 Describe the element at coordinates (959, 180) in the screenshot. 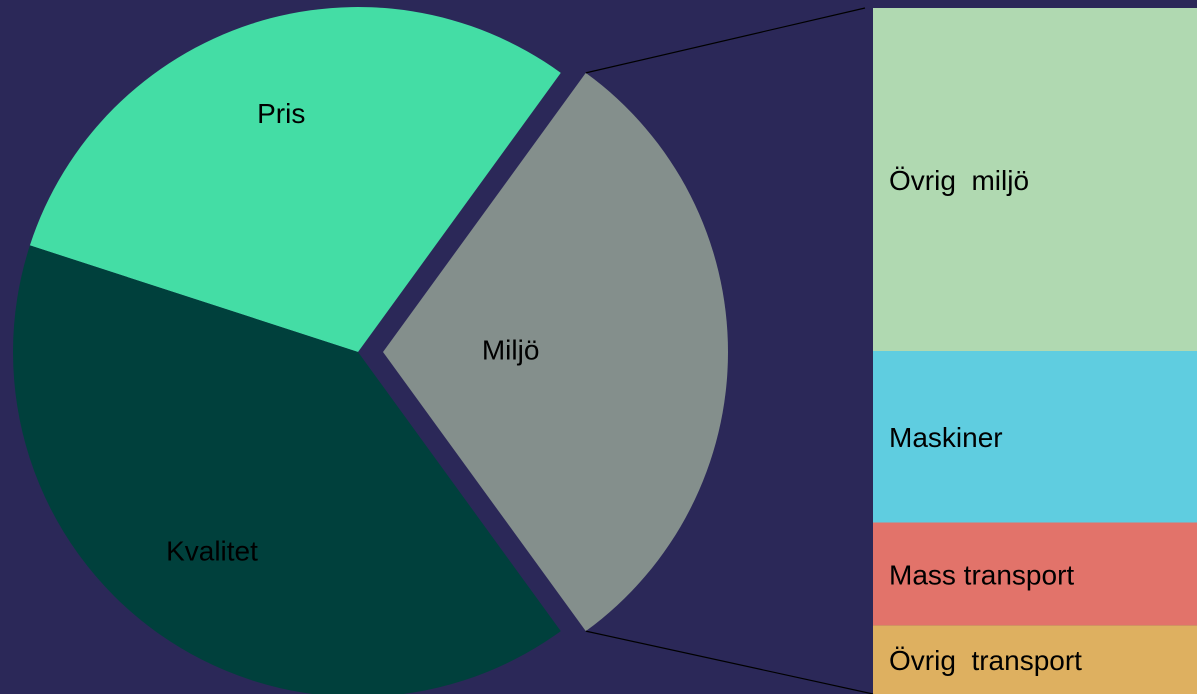

I see `bar-label: Övrig miljö` at that location.